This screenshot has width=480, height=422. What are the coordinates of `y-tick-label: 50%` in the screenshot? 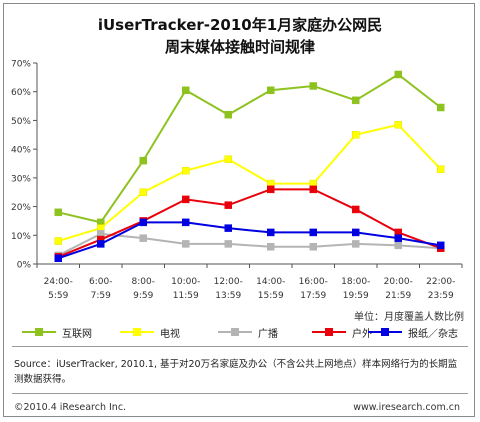 It's located at (21, 122).